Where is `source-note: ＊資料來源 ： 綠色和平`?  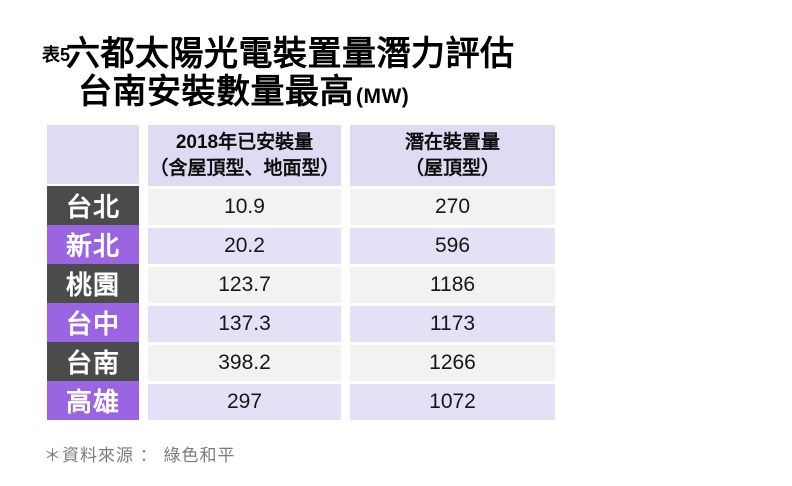 source-note: ＊資料來源 ： 綠色和平 is located at coordinates (140, 455).